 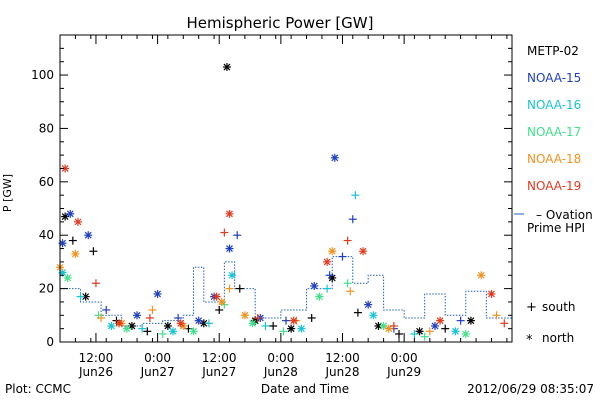 What do you see at coordinates (530, 389) in the screenshot?
I see `footer-timestamp: 2012/06/29 08:35:07` at bounding box center [530, 389].